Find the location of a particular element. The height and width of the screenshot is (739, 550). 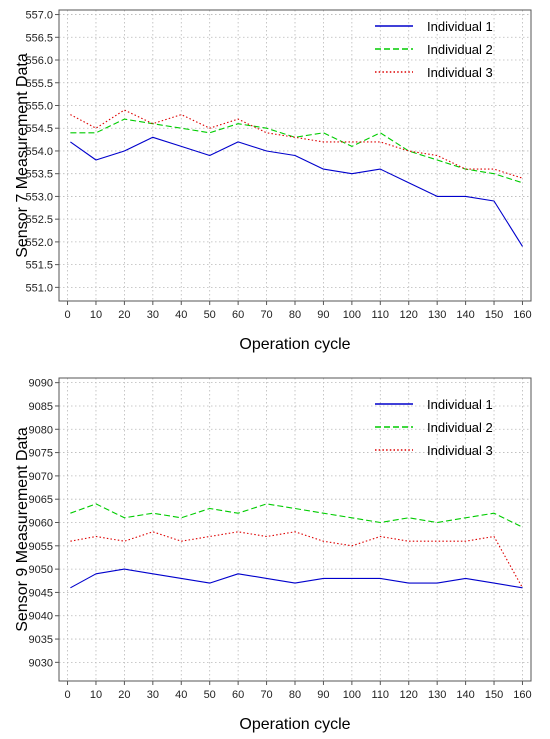

y-tick-label: 9070 is located at coordinates (41, 477).